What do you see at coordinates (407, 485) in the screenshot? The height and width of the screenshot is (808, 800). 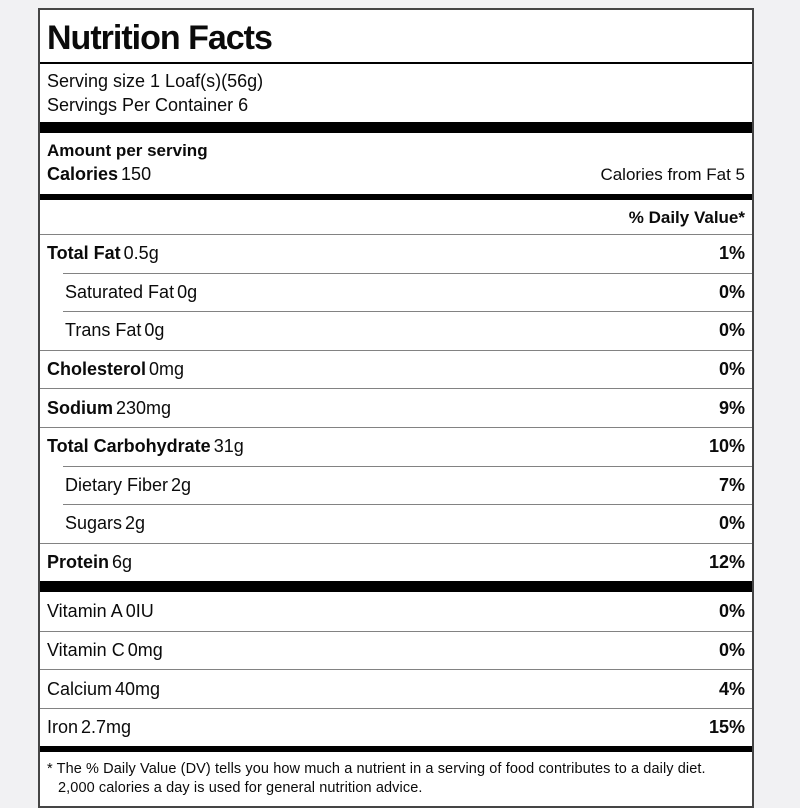 I see `nutrient-row: Dietary Fiber 2g 7%` at bounding box center [407, 485].